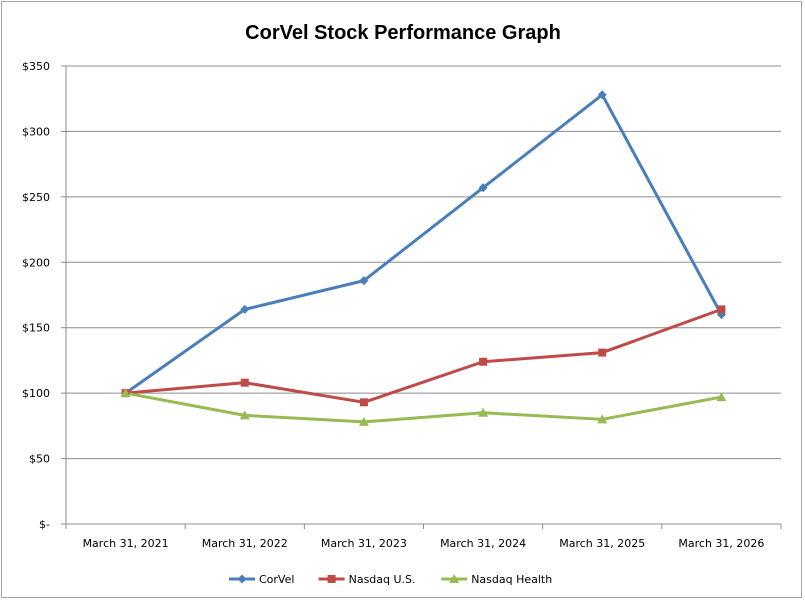 The width and height of the screenshot is (805, 601). What do you see at coordinates (602, 543) in the screenshot?
I see `x-tick-label: March 31, 2025` at bounding box center [602, 543].